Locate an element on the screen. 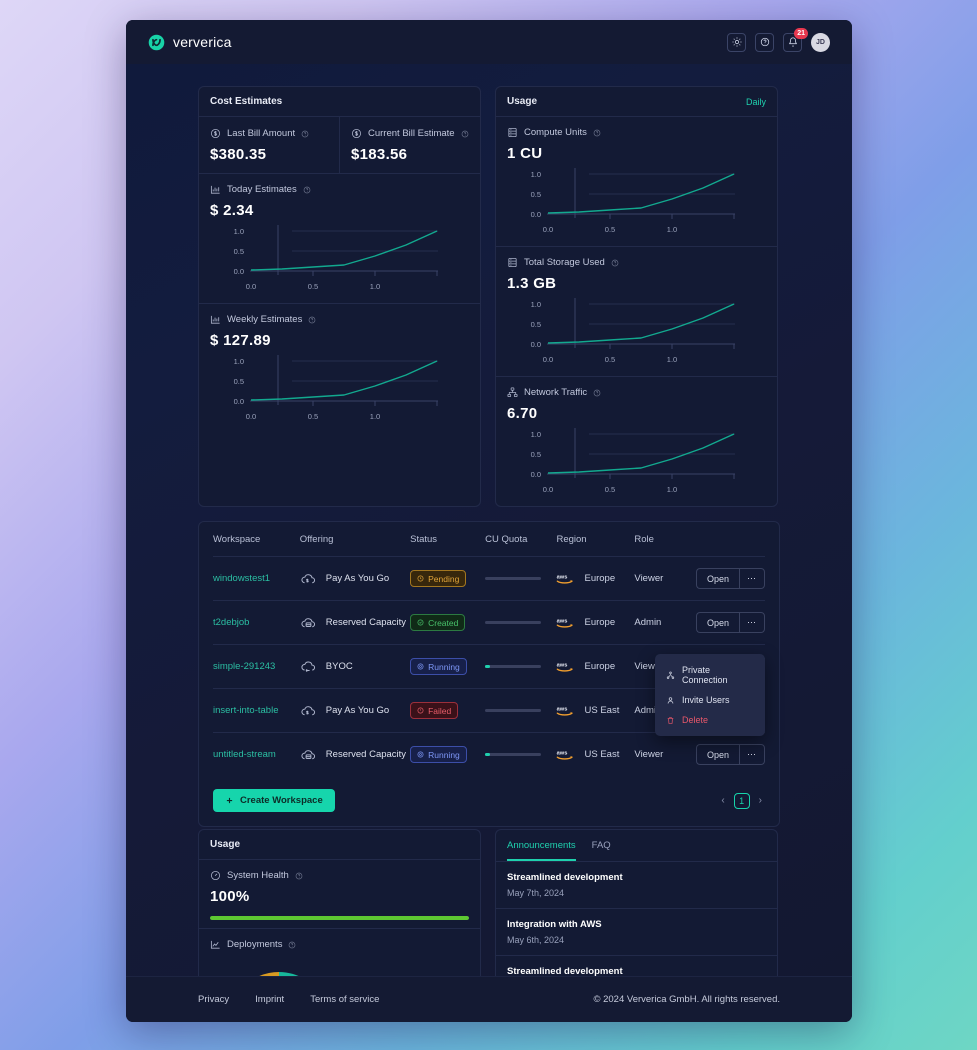 This screenshot has width=977, height=1050. create-workspace-button: Create Workspace is located at coordinates (274, 800).